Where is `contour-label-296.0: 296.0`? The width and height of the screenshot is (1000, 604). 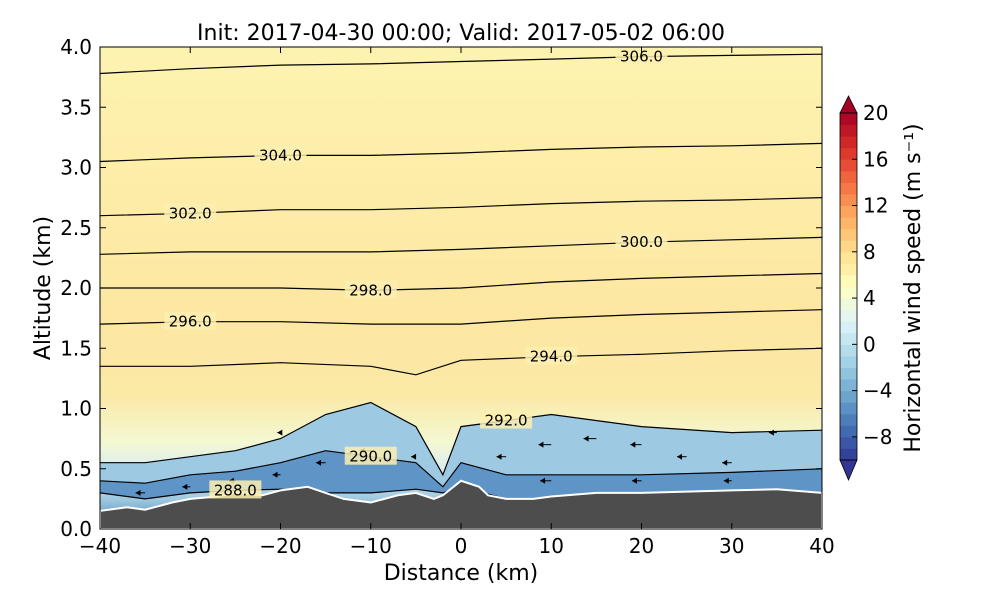 contour-label-296.0: 296.0 is located at coordinates (190, 322).